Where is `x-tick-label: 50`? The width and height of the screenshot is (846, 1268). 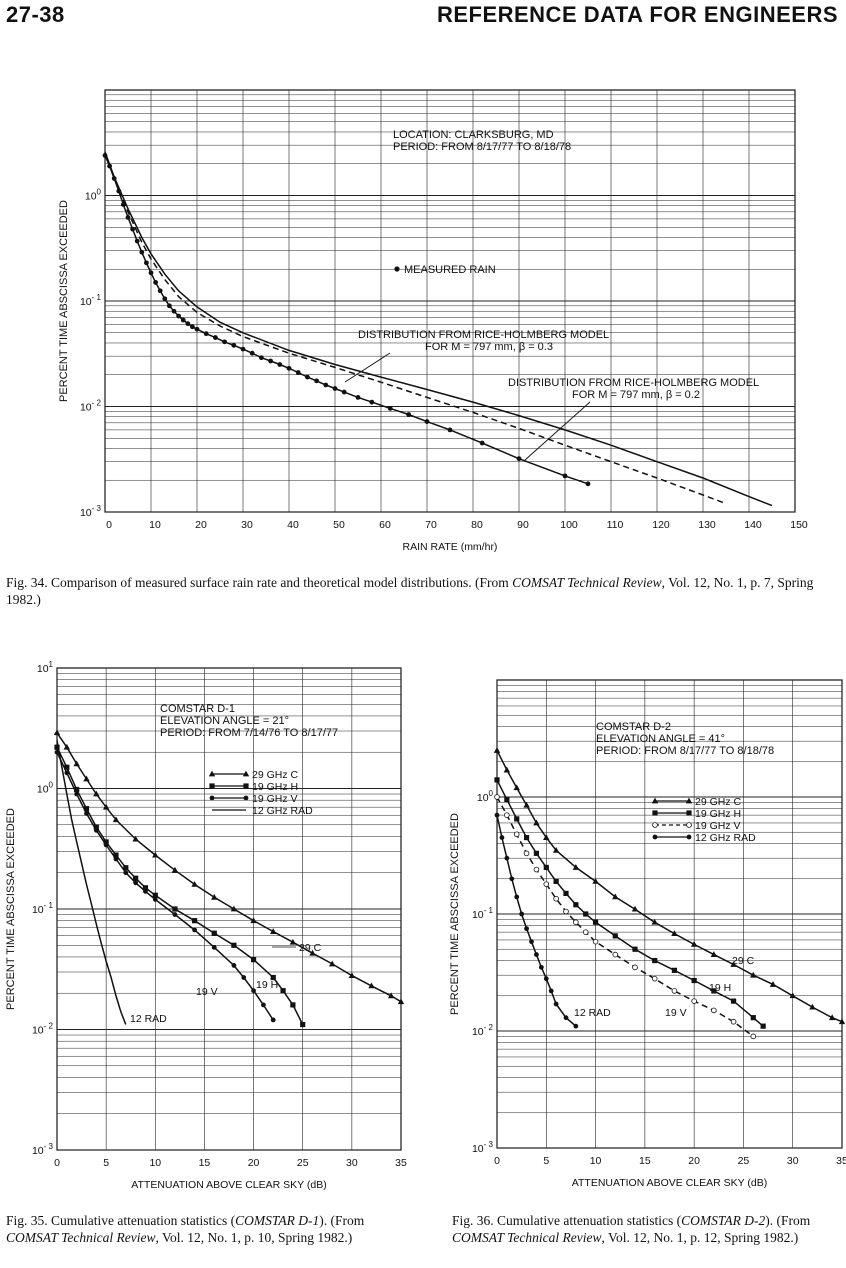 x-tick-label: 50 is located at coordinates (339, 525).